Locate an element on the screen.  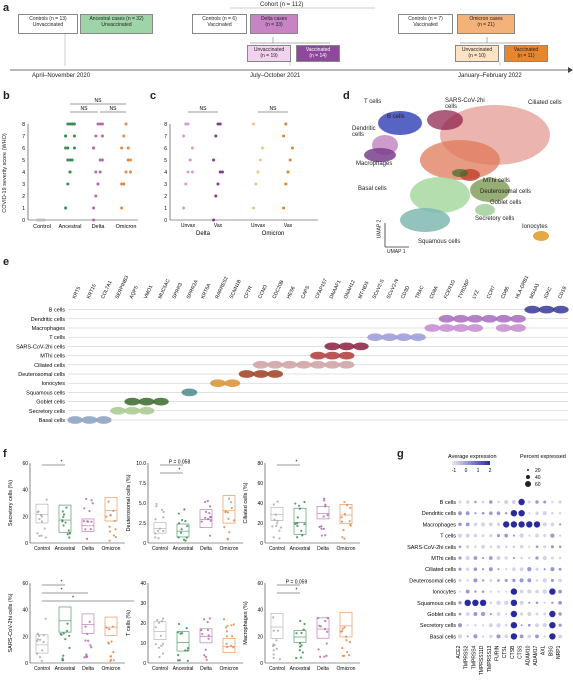
e-gene-label: DNAH12 is located at coordinates (350, 289).